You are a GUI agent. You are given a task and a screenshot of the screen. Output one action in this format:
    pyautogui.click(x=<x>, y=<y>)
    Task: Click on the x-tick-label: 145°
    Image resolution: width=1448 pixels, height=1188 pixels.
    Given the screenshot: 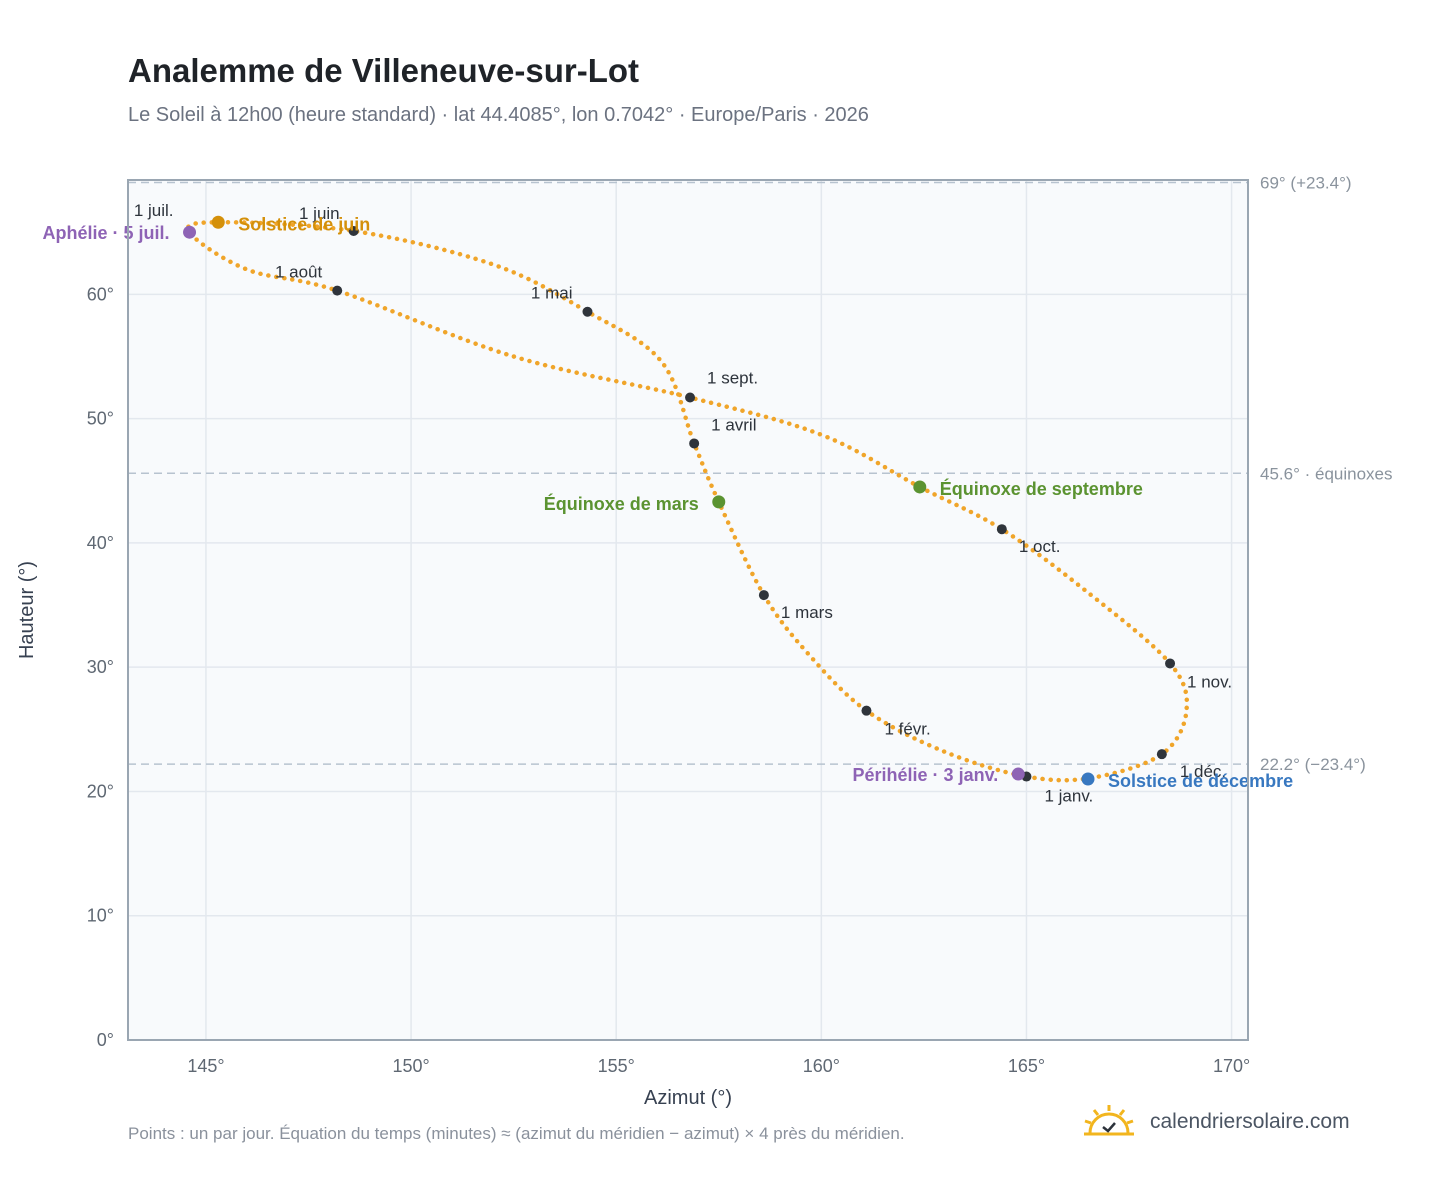 What is the action you would take?
    pyautogui.click(x=205, y=1066)
    